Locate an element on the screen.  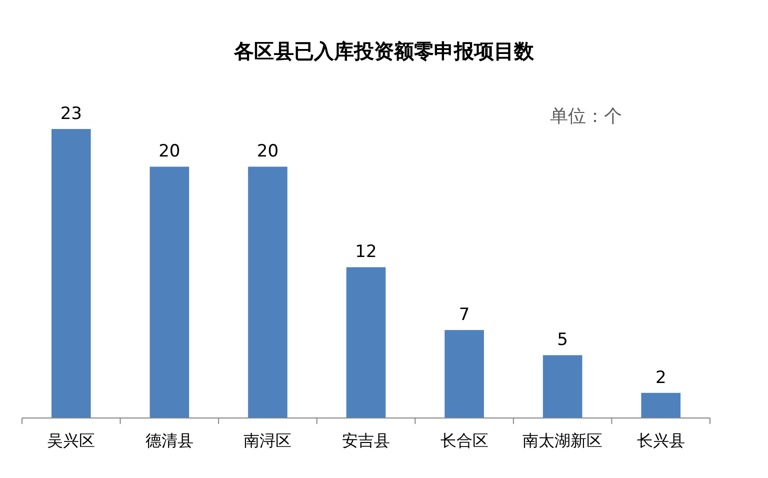
data-label: 5 is located at coordinates (562, 340).